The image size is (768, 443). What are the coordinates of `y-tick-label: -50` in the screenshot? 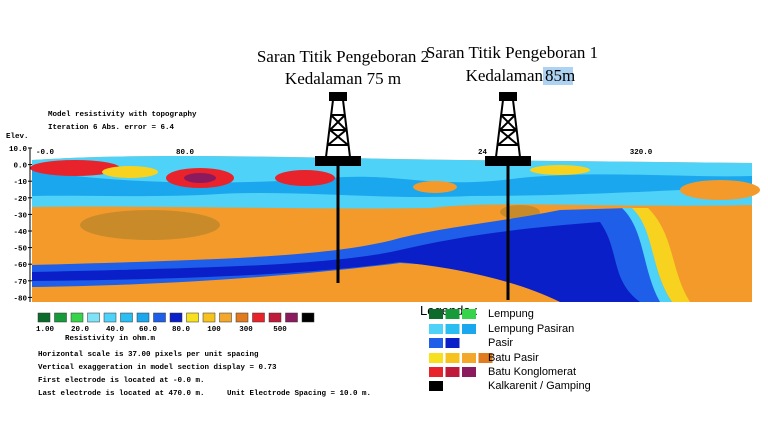 It's located at (20, 250).